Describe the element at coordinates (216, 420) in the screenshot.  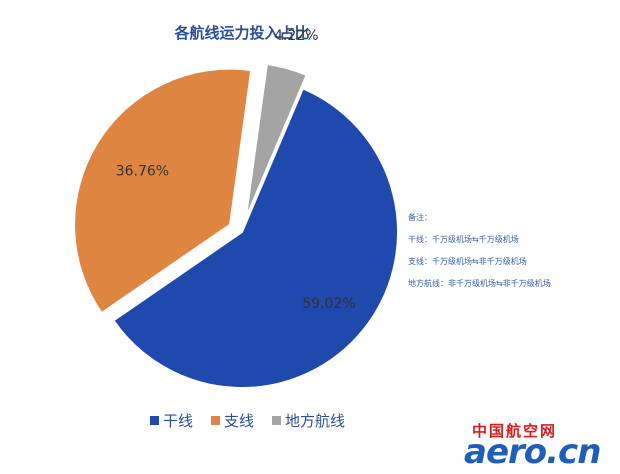
I see `legend-swatch-branch` at that location.